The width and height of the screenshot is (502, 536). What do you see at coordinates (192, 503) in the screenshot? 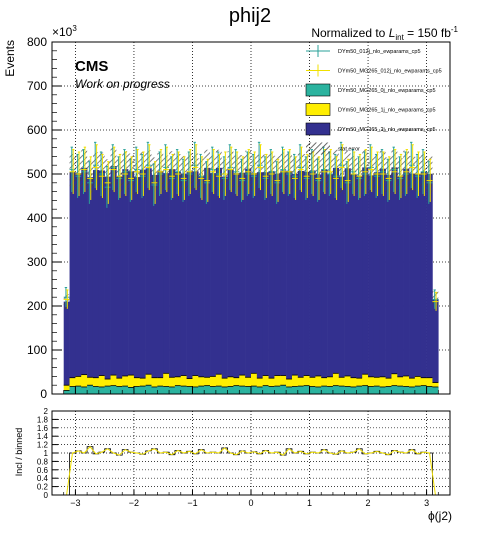
I see `x-tick-label: −1` at bounding box center [192, 503].